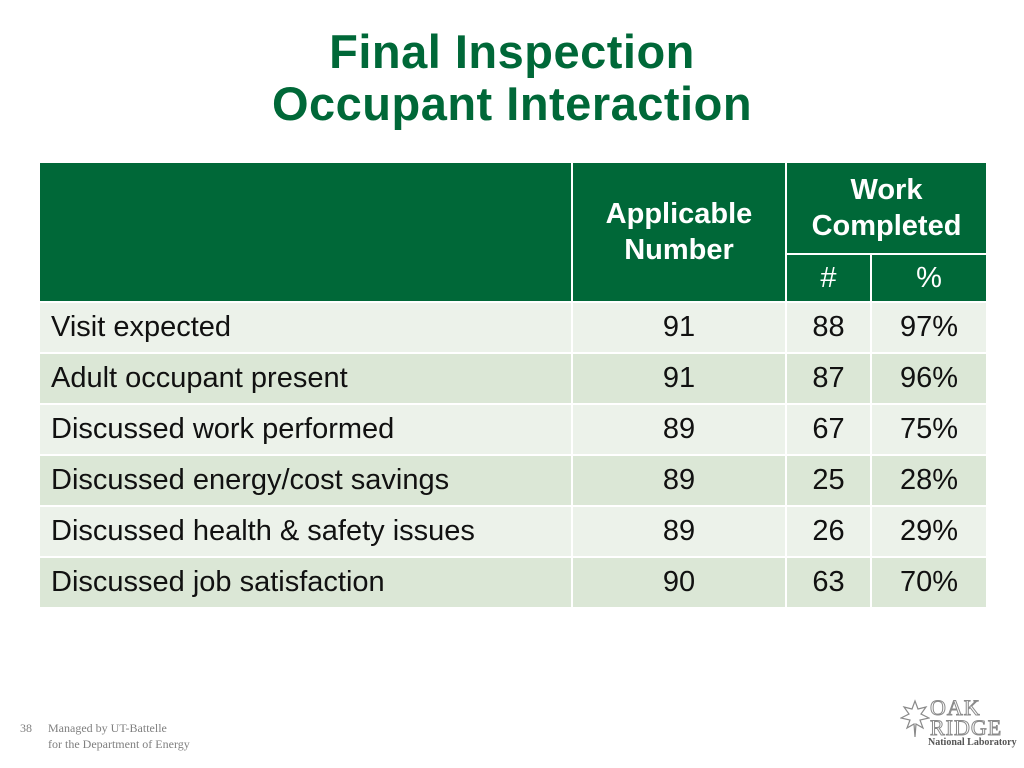 The image size is (1024, 768). What do you see at coordinates (305, 429) in the screenshot?
I see `row-label: Discussed work performed` at bounding box center [305, 429].